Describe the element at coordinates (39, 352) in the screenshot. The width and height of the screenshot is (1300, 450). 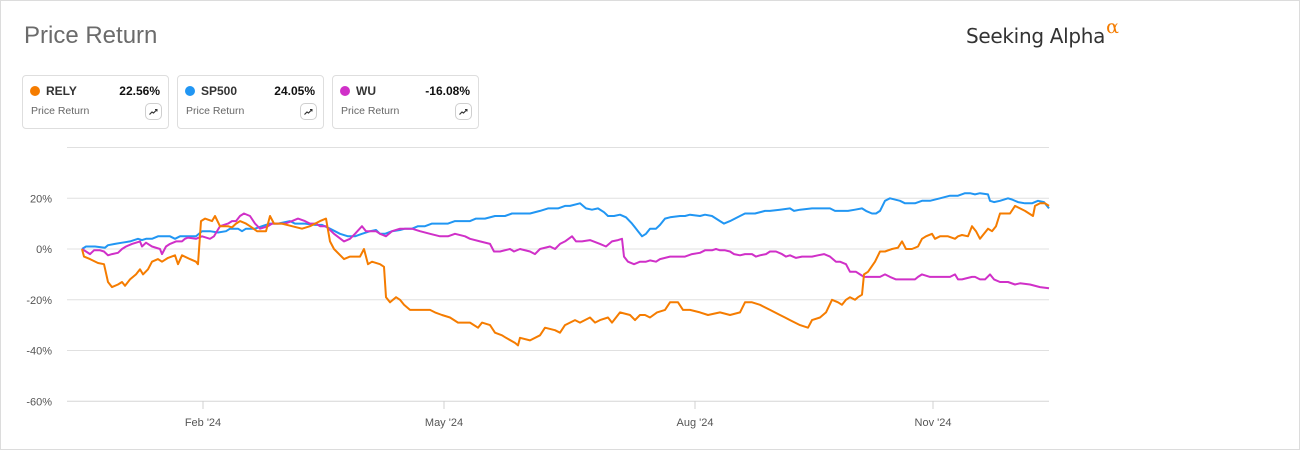
I see `y-tick-label: -40%` at that location.